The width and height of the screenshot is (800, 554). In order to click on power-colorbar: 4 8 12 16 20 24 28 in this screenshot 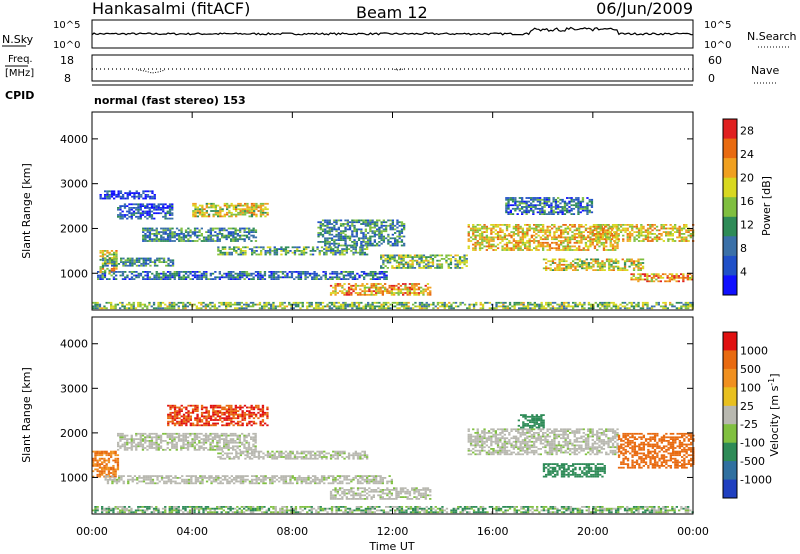, I will do `click(738, 207)`.